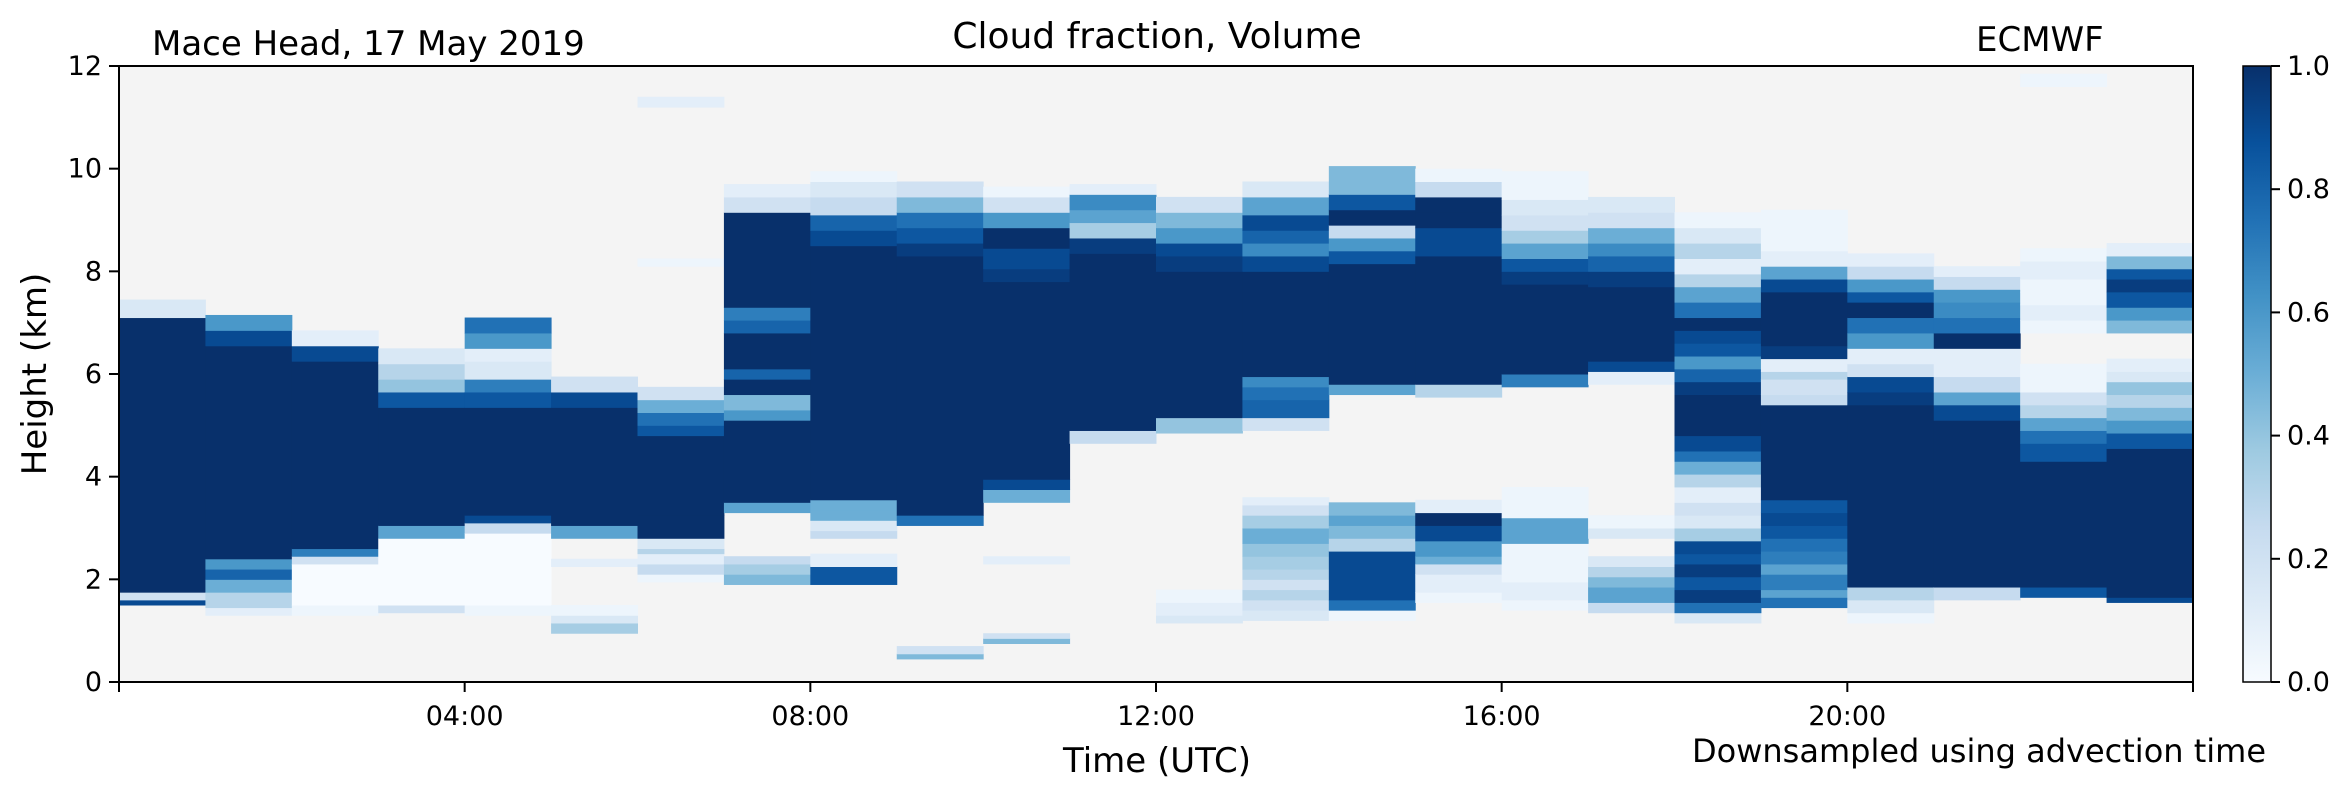  I want to click on colorbar-tick-label: 0.8, so click(2308, 189).